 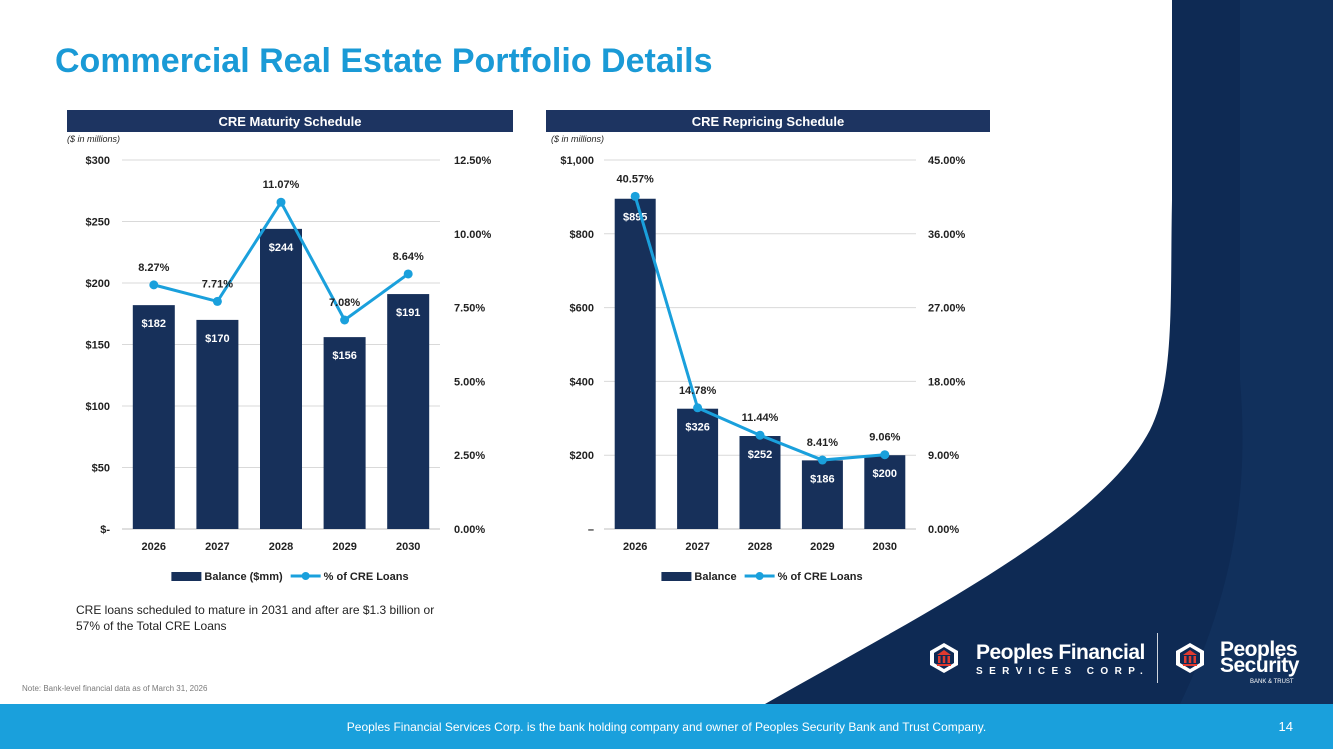 What do you see at coordinates (98, 223) in the screenshot?
I see `left-tick-label: $250` at bounding box center [98, 223].